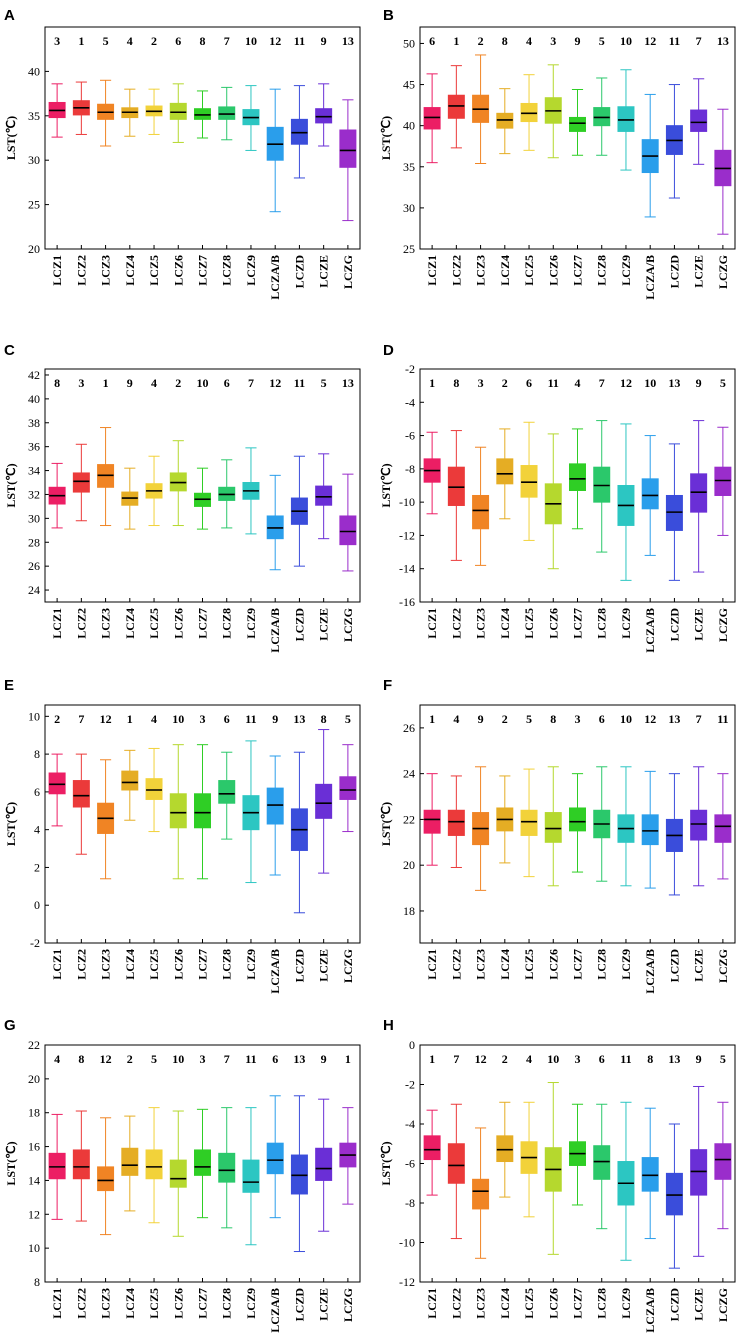  What do you see at coordinates (34, 566) in the screenshot?
I see `y-tick-label: 26` at bounding box center [34, 566].